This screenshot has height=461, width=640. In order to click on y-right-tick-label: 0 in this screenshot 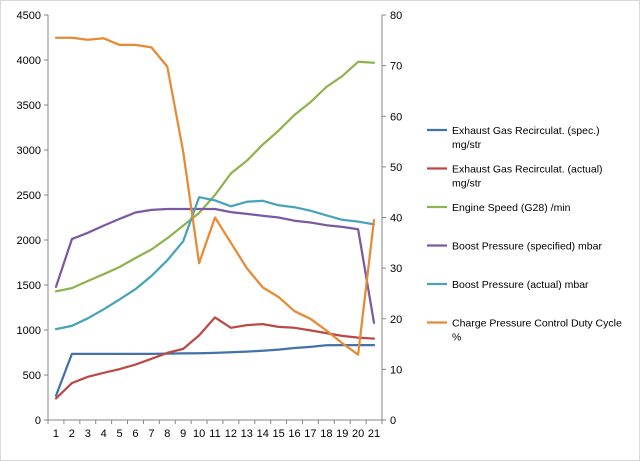, I will do `click(393, 421)`.